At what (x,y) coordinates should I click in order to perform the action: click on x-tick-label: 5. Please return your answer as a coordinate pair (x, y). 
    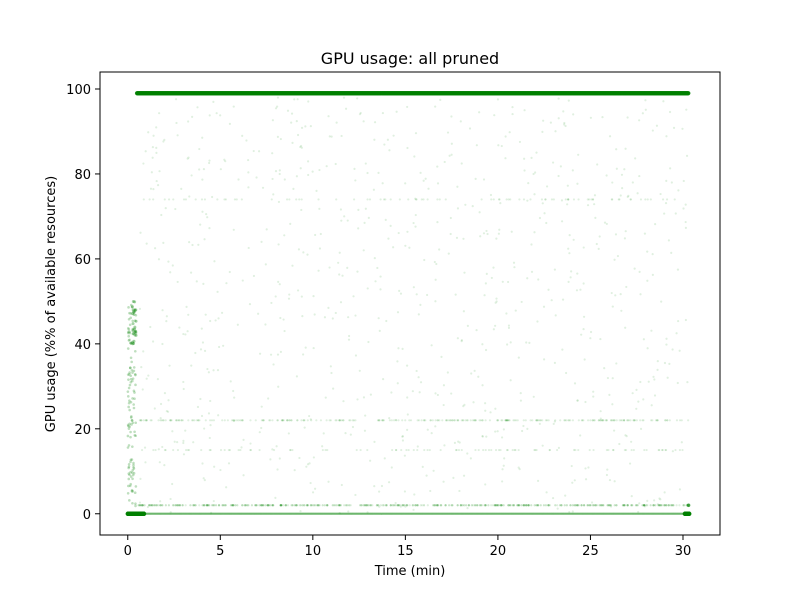
    Looking at the image, I should click on (220, 551).